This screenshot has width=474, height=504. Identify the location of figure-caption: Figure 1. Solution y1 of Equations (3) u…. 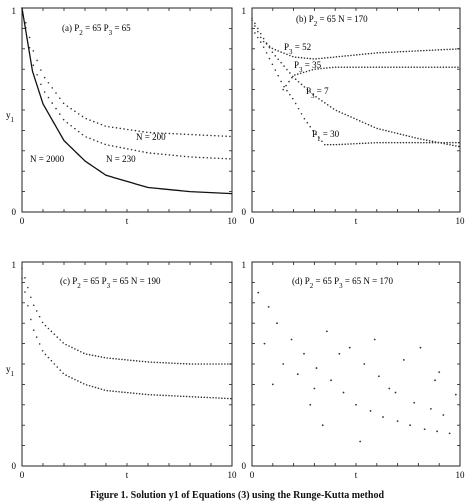
(237, 495).